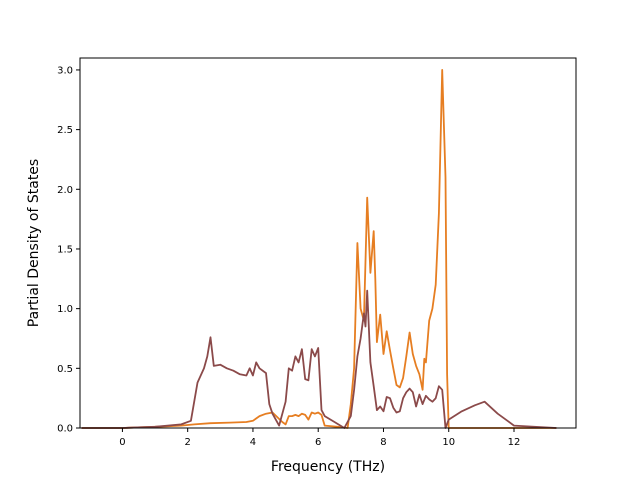 This screenshot has height=480, width=640. What do you see at coordinates (65, 429) in the screenshot?
I see `y-tick-label: 0.0` at bounding box center [65, 429].